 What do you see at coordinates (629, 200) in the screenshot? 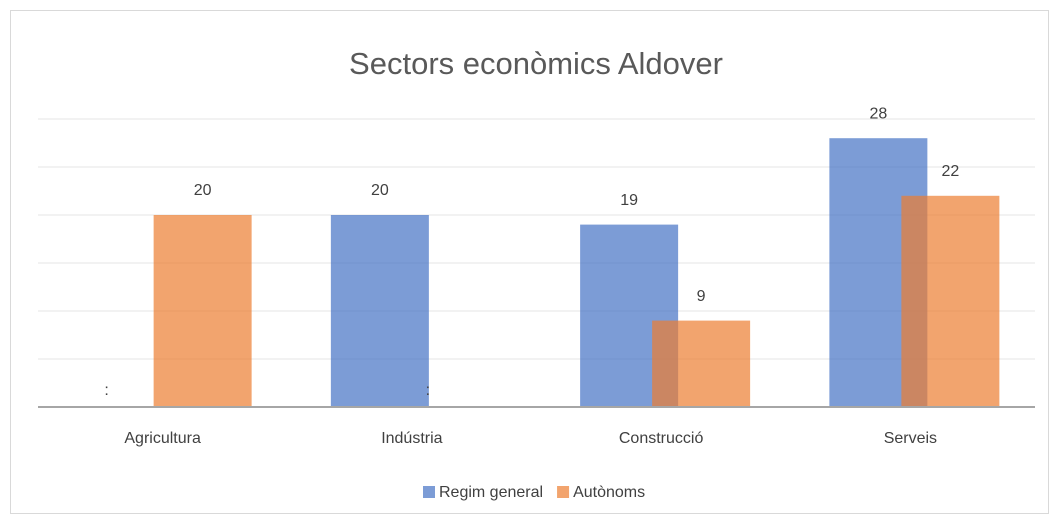
I see `data-label: 19` at bounding box center [629, 200].